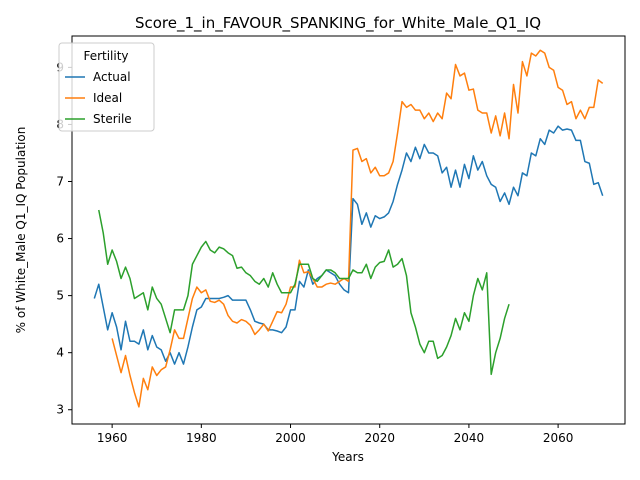 The image size is (640, 480). What do you see at coordinates (60, 182) in the screenshot?
I see `y-tick-label: 7` at bounding box center [60, 182].